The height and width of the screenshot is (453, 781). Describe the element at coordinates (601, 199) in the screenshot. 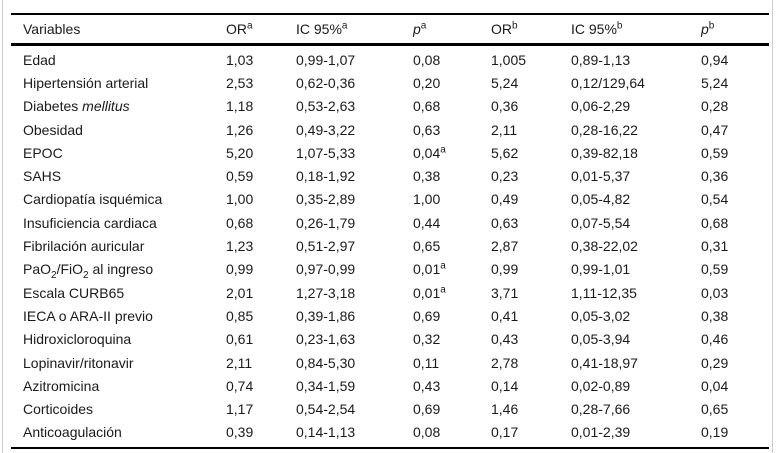

I see `value-cell: 0,05-4,82` at that location.